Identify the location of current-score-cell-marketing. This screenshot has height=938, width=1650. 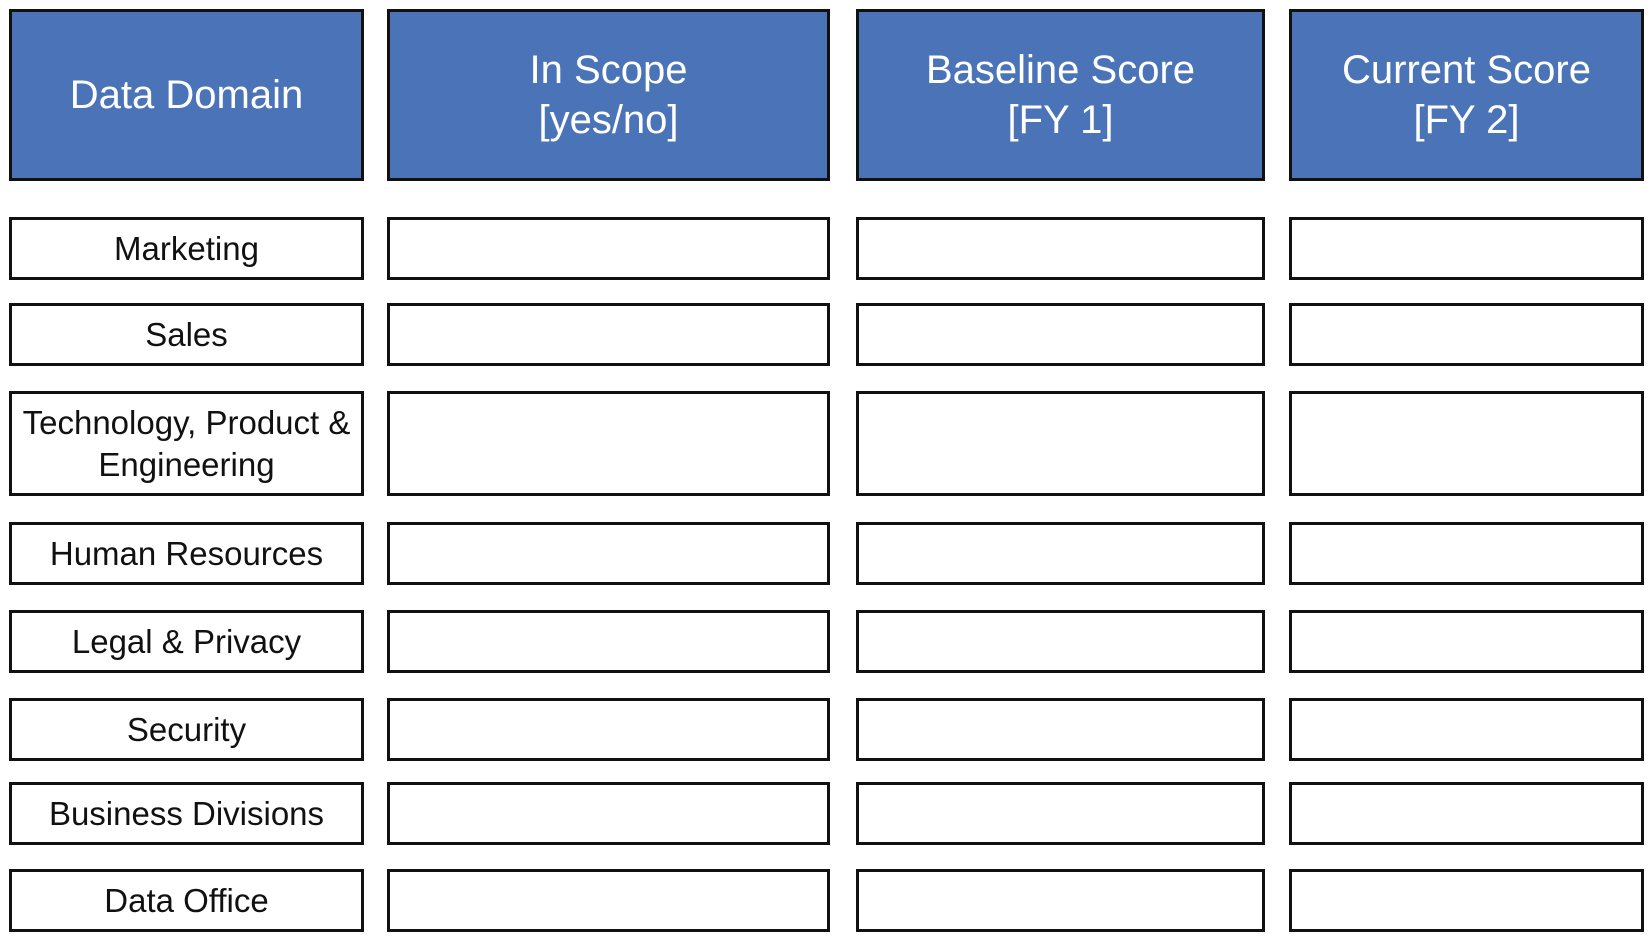
(1466, 248).